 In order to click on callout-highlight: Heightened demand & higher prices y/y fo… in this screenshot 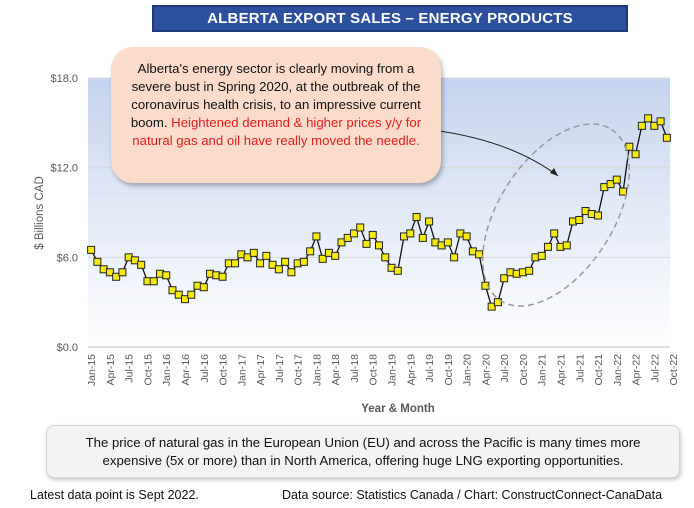, I will do `click(277, 131)`.